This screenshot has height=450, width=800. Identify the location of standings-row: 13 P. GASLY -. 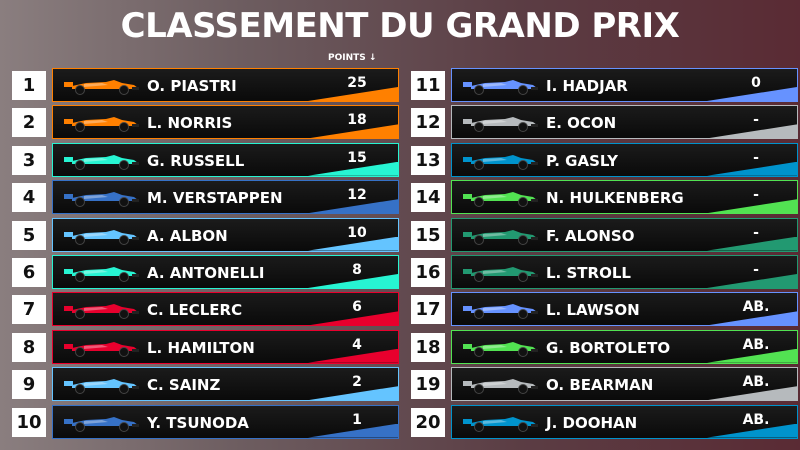
(604, 159).